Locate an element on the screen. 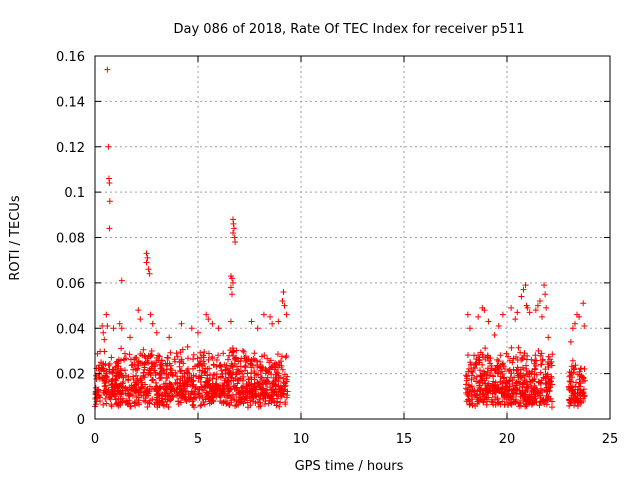  y-tick-label: 0.16 is located at coordinates (70, 57).